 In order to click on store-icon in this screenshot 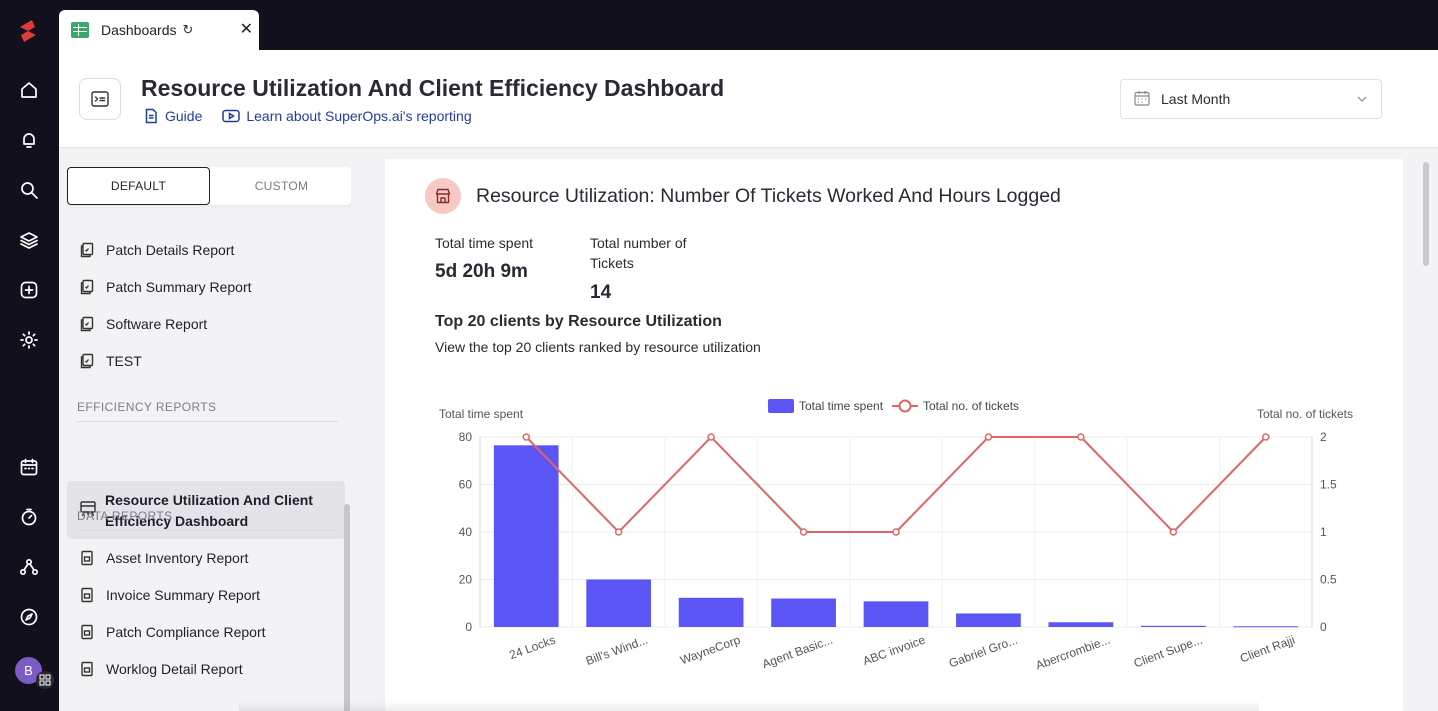, I will do `click(443, 196)`.